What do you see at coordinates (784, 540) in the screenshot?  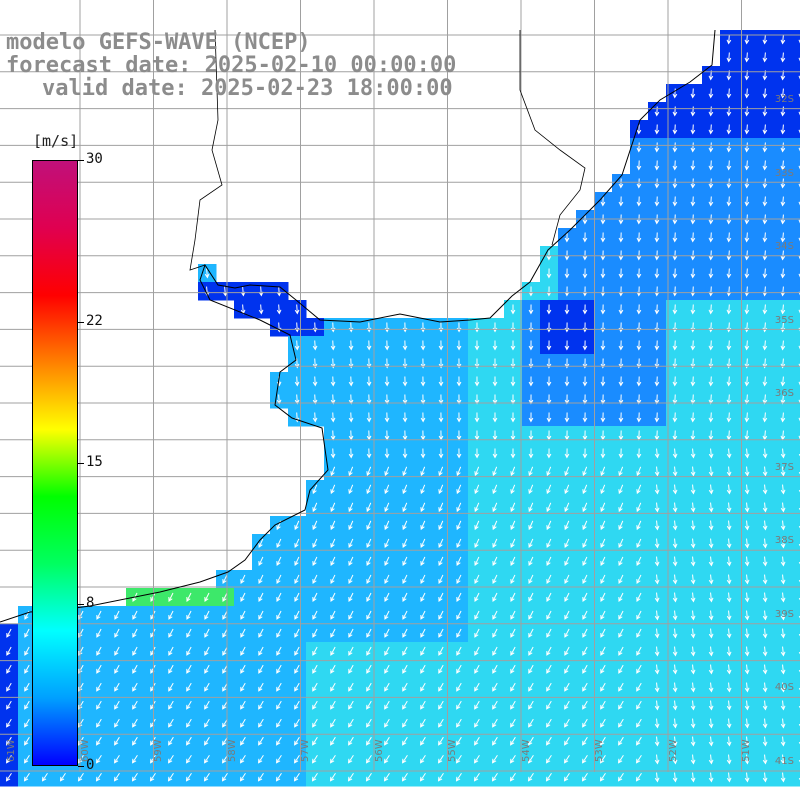 I see `latitude-label: 38S` at bounding box center [784, 540].